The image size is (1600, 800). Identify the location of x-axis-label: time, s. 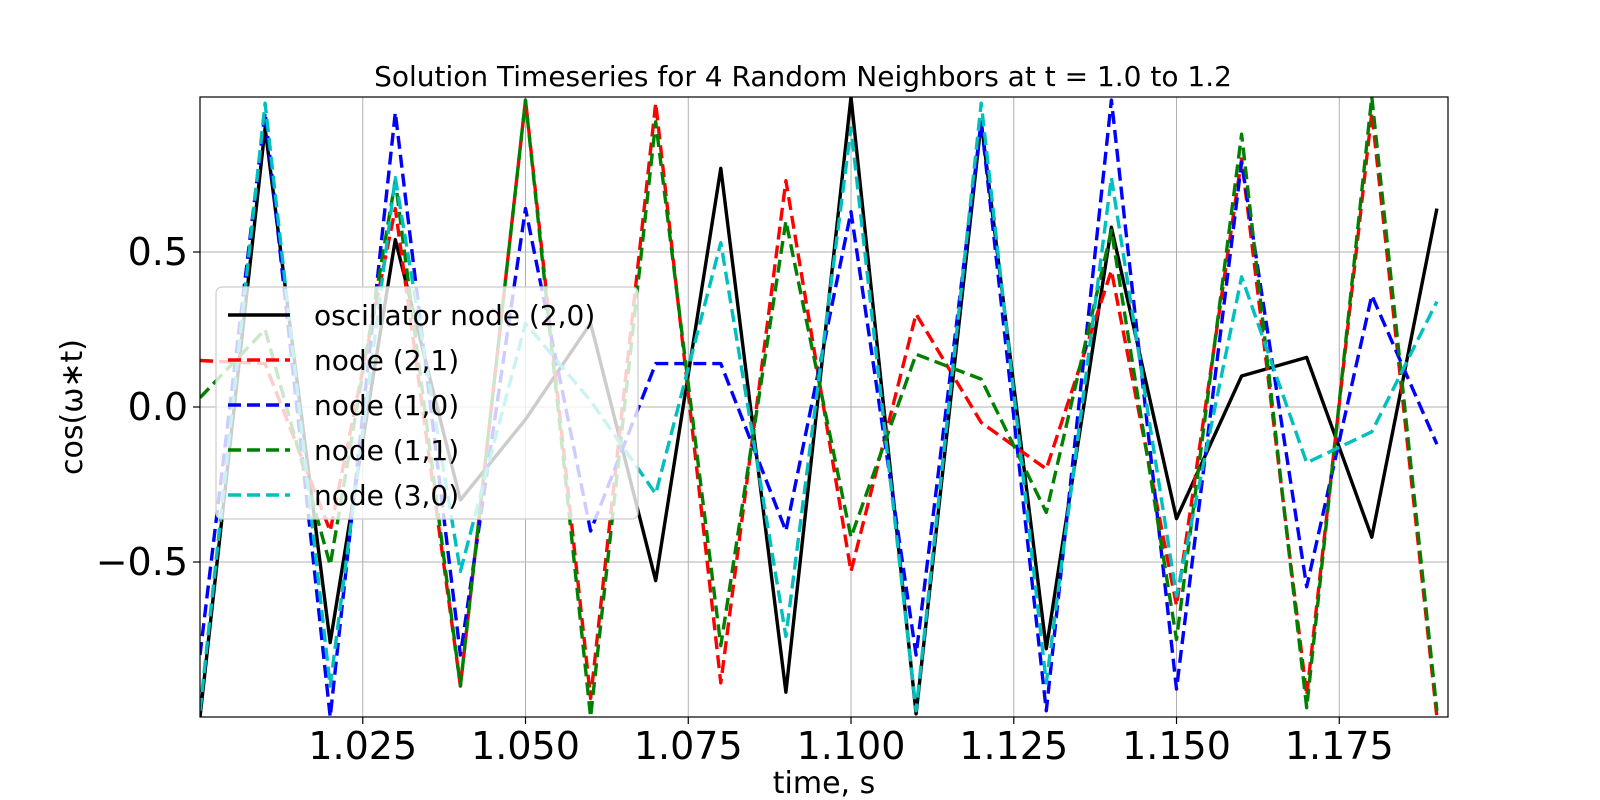
(824, 783).